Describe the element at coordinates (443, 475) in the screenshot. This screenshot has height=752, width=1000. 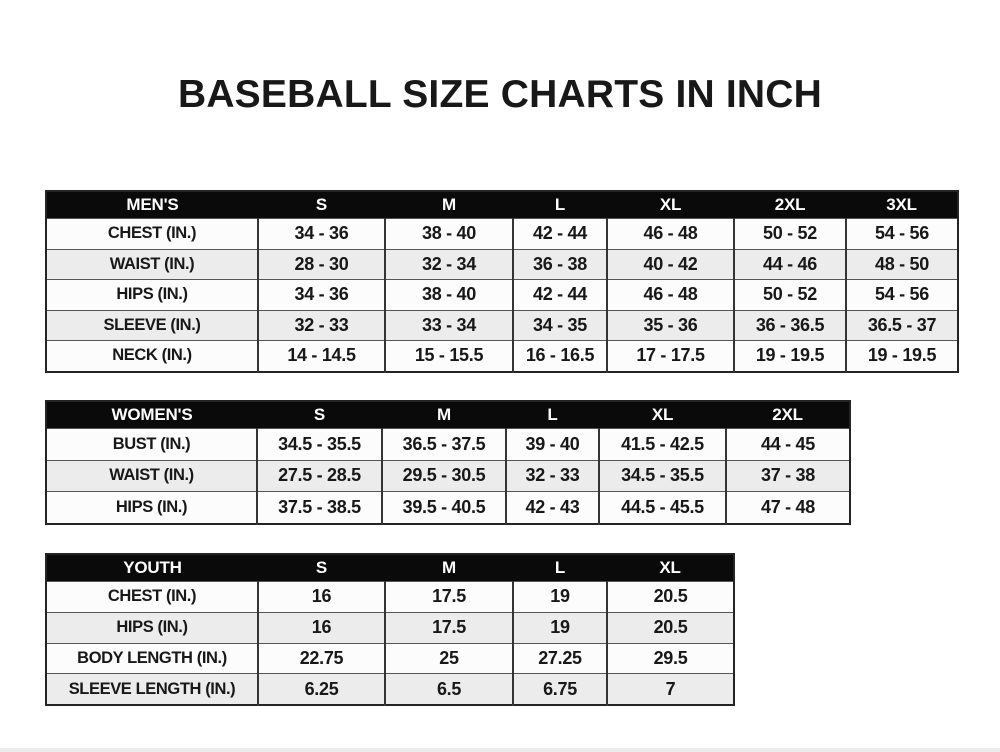
I see `table-cell: 29.5 - 30.5` at that location.